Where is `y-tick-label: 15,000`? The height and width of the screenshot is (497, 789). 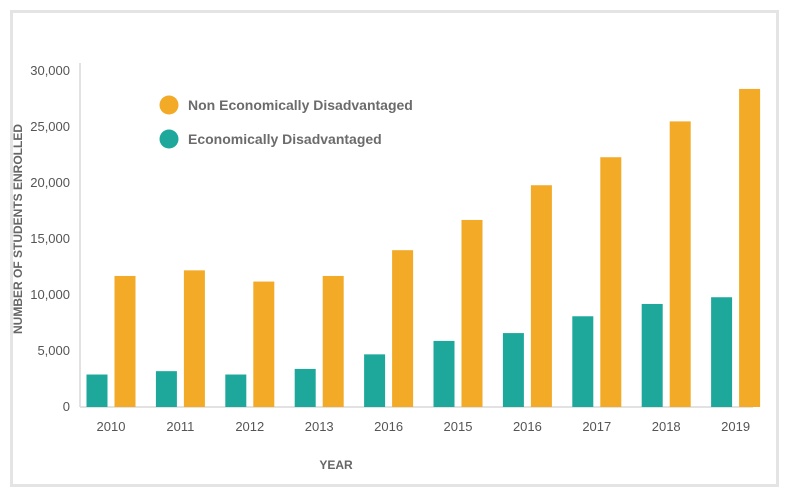 y-tick-label: 15,000 is located at coordinates (50, 238).